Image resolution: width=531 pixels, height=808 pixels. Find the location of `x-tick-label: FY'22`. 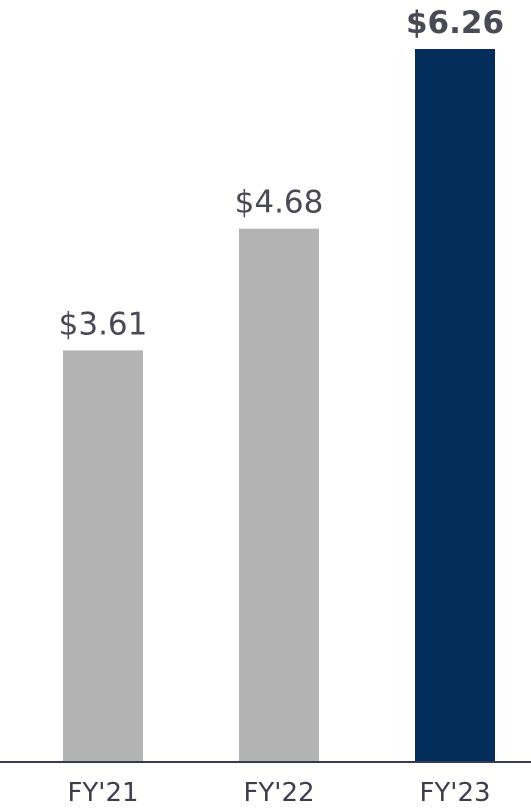

x-tick-label: FY'22 is located at coordinates (278, 793).